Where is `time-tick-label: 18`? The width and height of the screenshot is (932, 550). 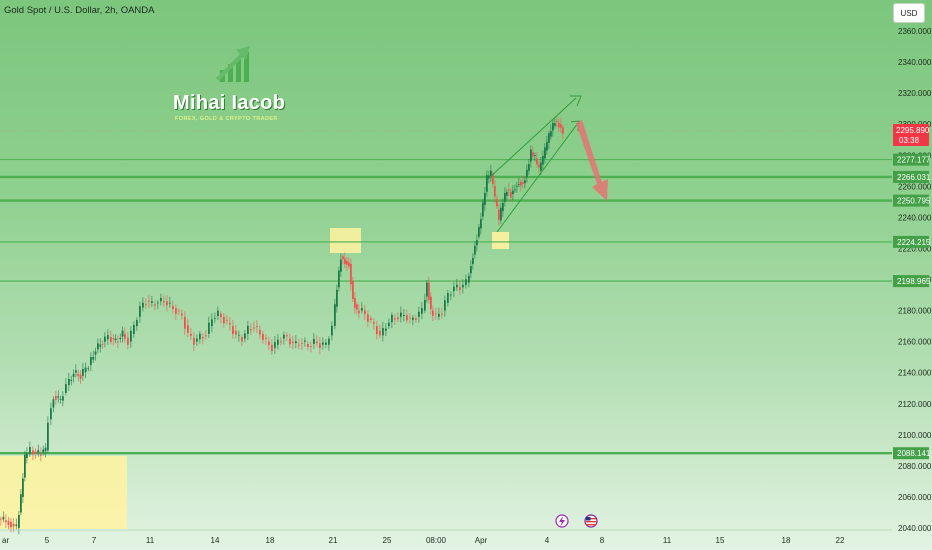 time-tick-label: 18 is located at coordinates (270, 540).